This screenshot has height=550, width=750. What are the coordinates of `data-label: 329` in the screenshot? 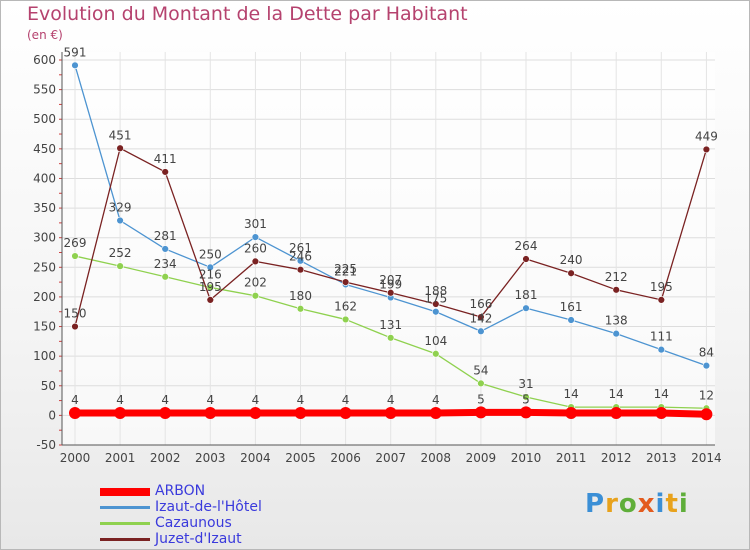 It's located at (120, 208).